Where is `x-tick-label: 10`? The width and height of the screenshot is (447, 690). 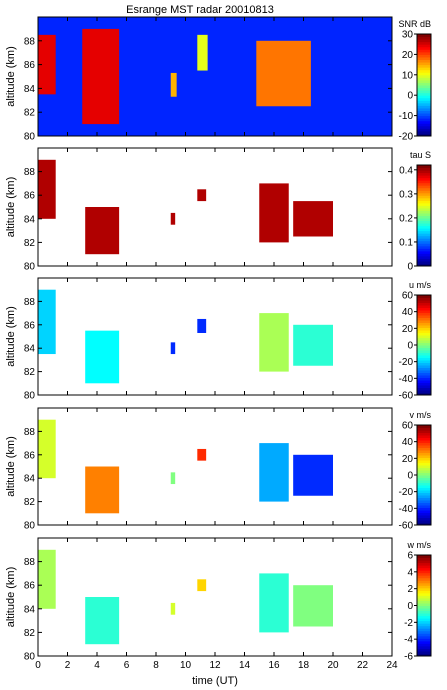
x-tick-label: 10 is located at coordinates (186, 665).